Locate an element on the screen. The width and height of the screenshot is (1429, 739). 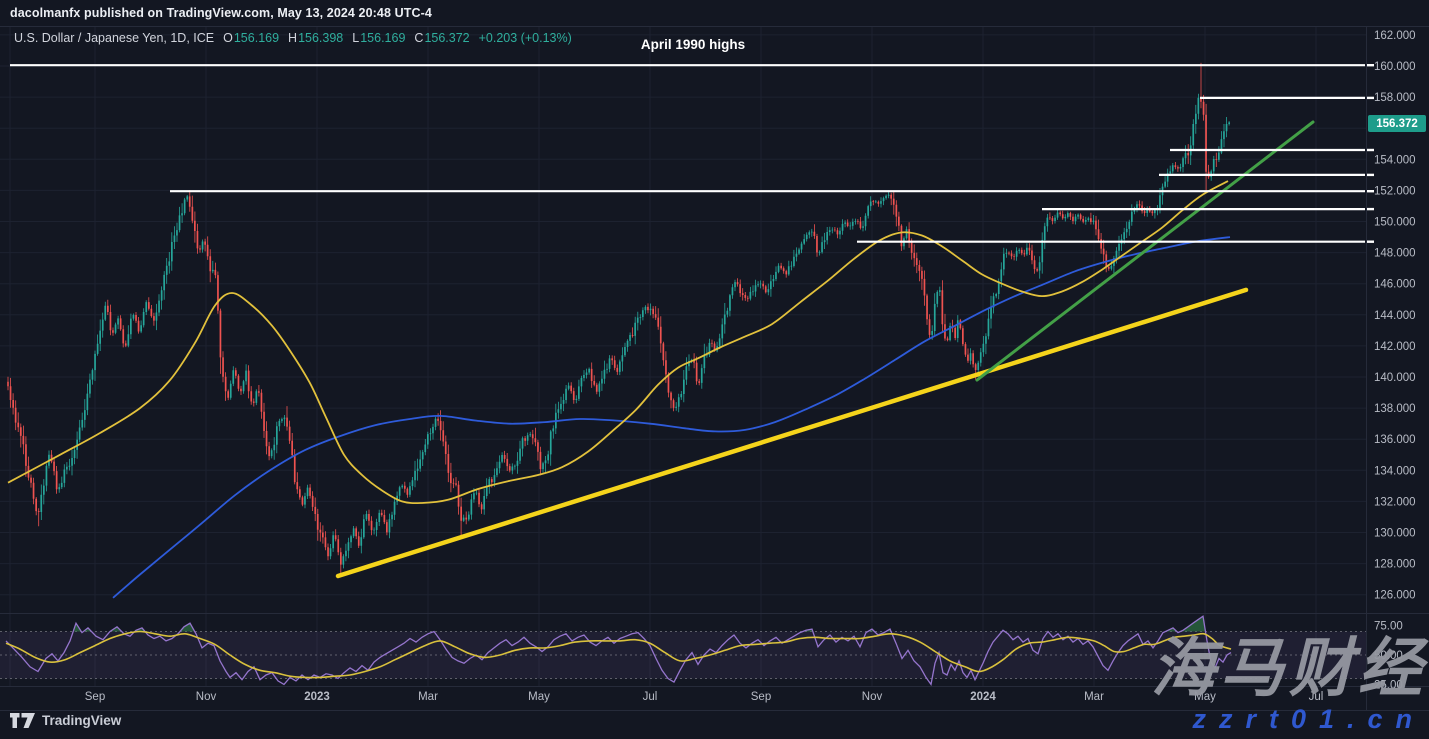
time-axis: Sep Nov 2023 Mar May Jul Sep Nov 2024 Mar May Jul is located at coordinates (704, 697).